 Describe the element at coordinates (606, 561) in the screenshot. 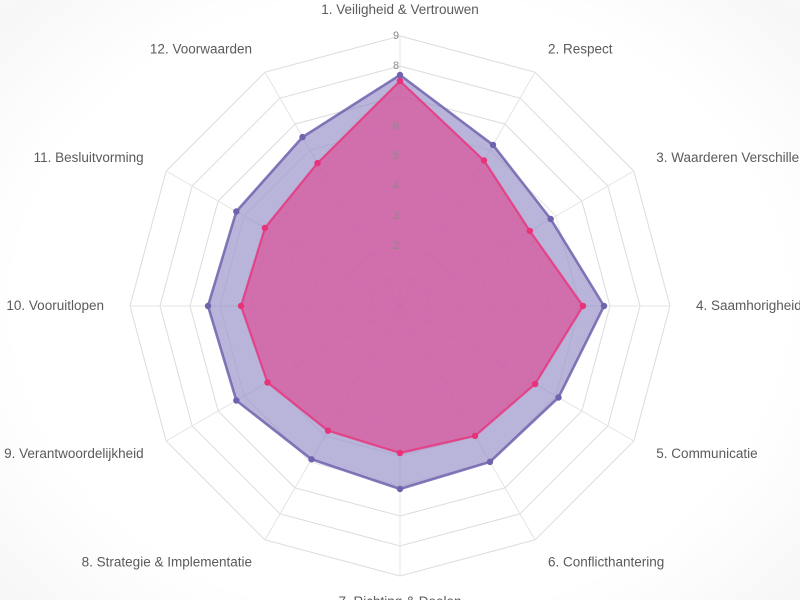

I see `axis-label-6: 6. Conflicthantering` at that location.